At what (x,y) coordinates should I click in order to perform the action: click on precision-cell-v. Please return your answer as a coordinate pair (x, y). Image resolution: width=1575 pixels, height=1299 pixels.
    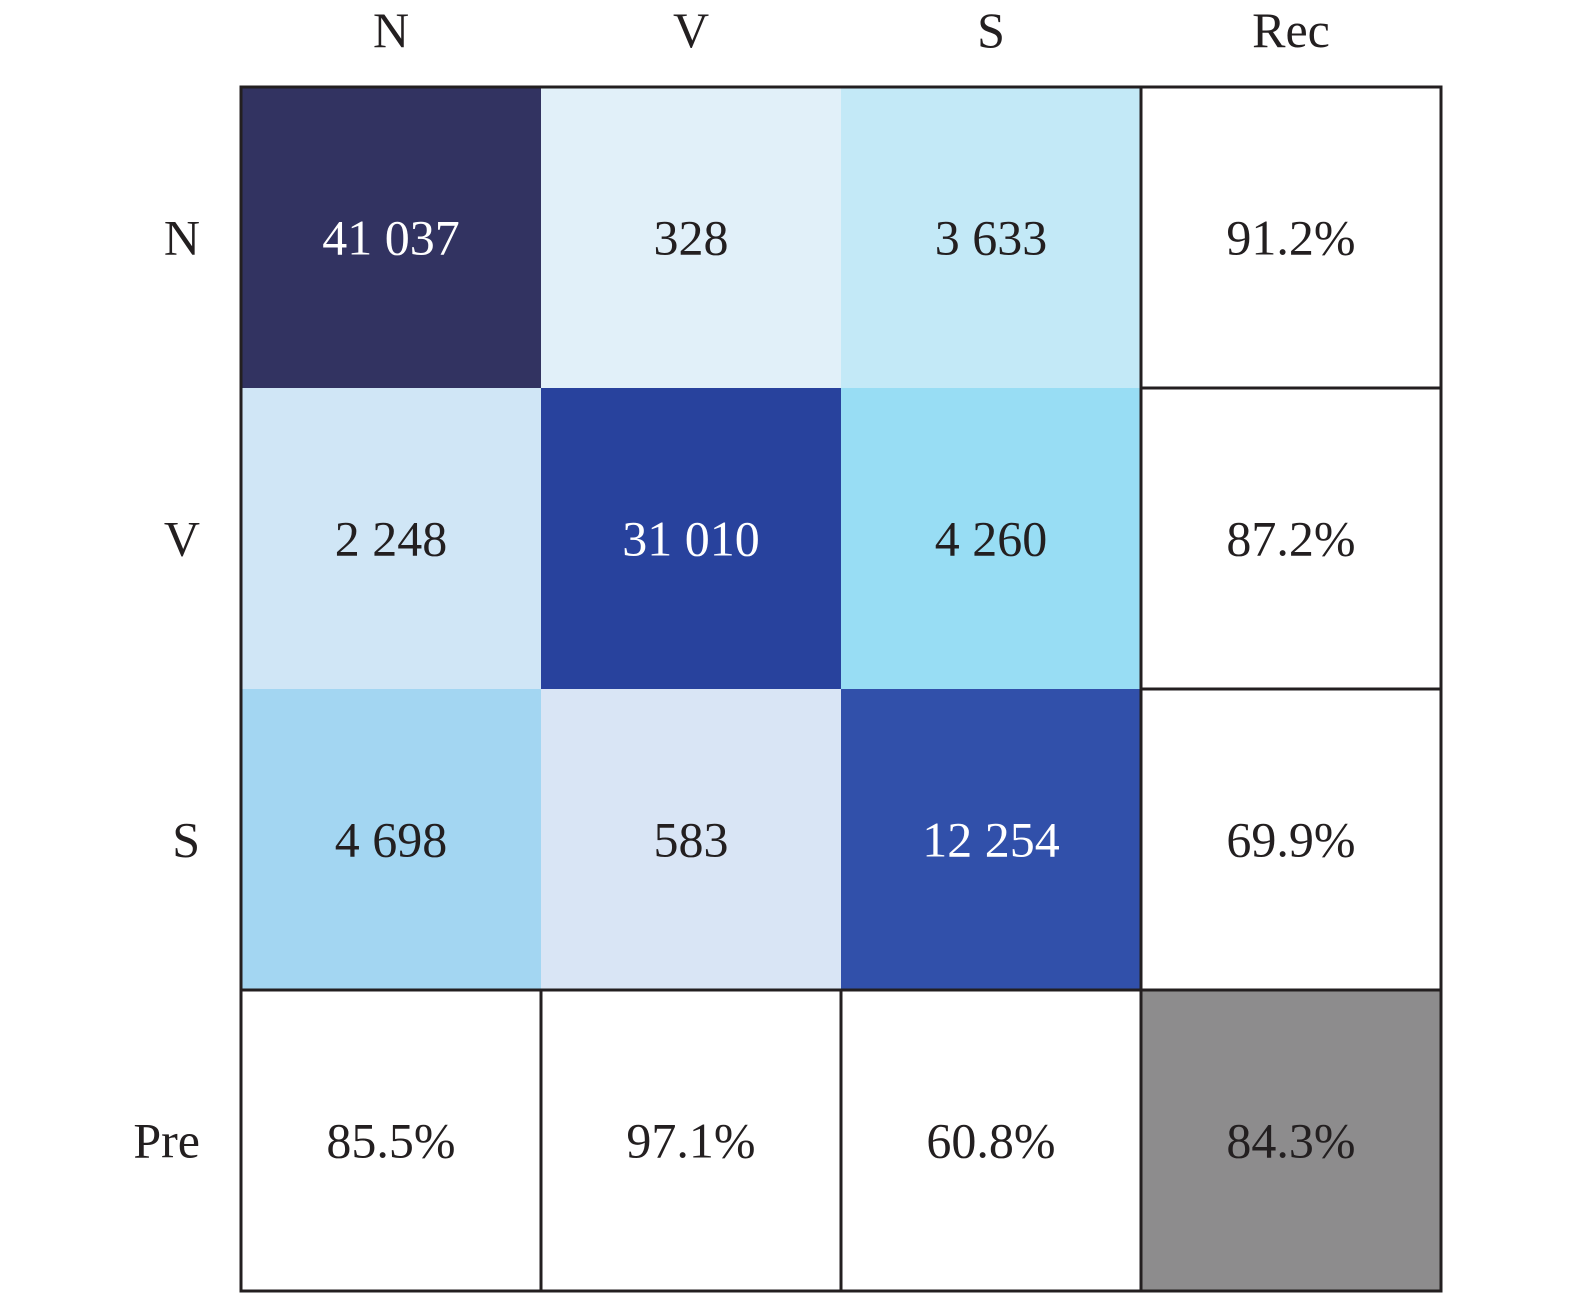
    Looking at the image, I should click on (691, 1140).